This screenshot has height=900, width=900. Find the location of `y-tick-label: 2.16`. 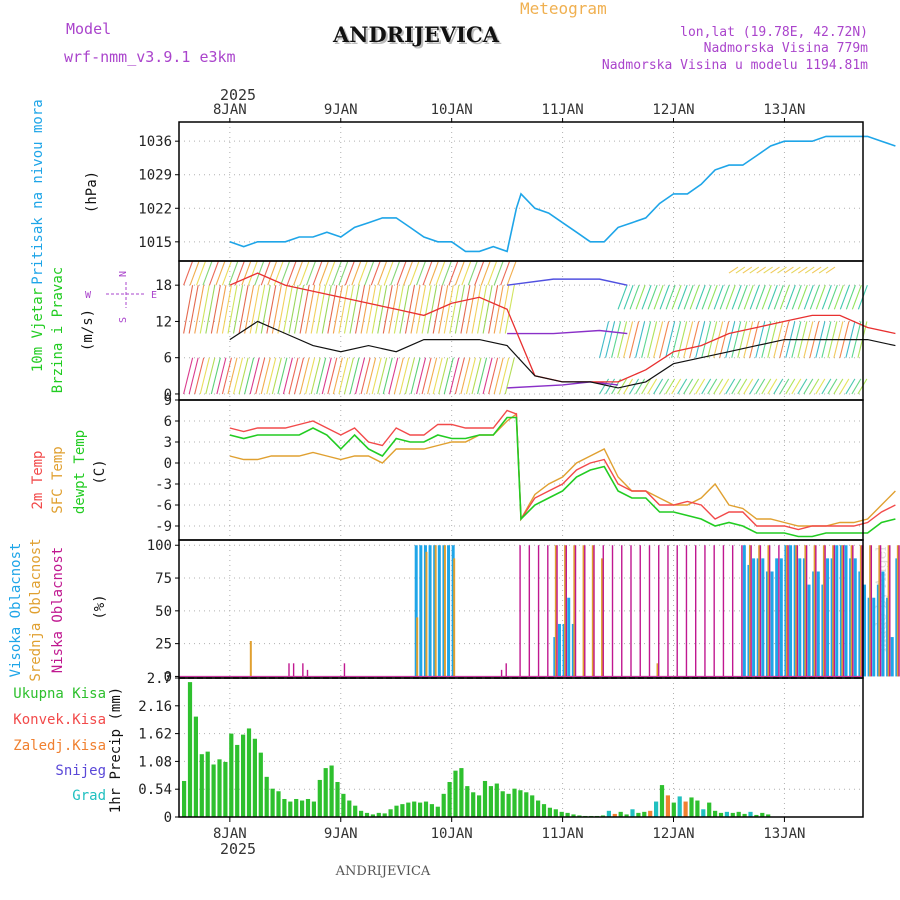

y-tick-label: 2.16 is located at coordinates (155, 707).